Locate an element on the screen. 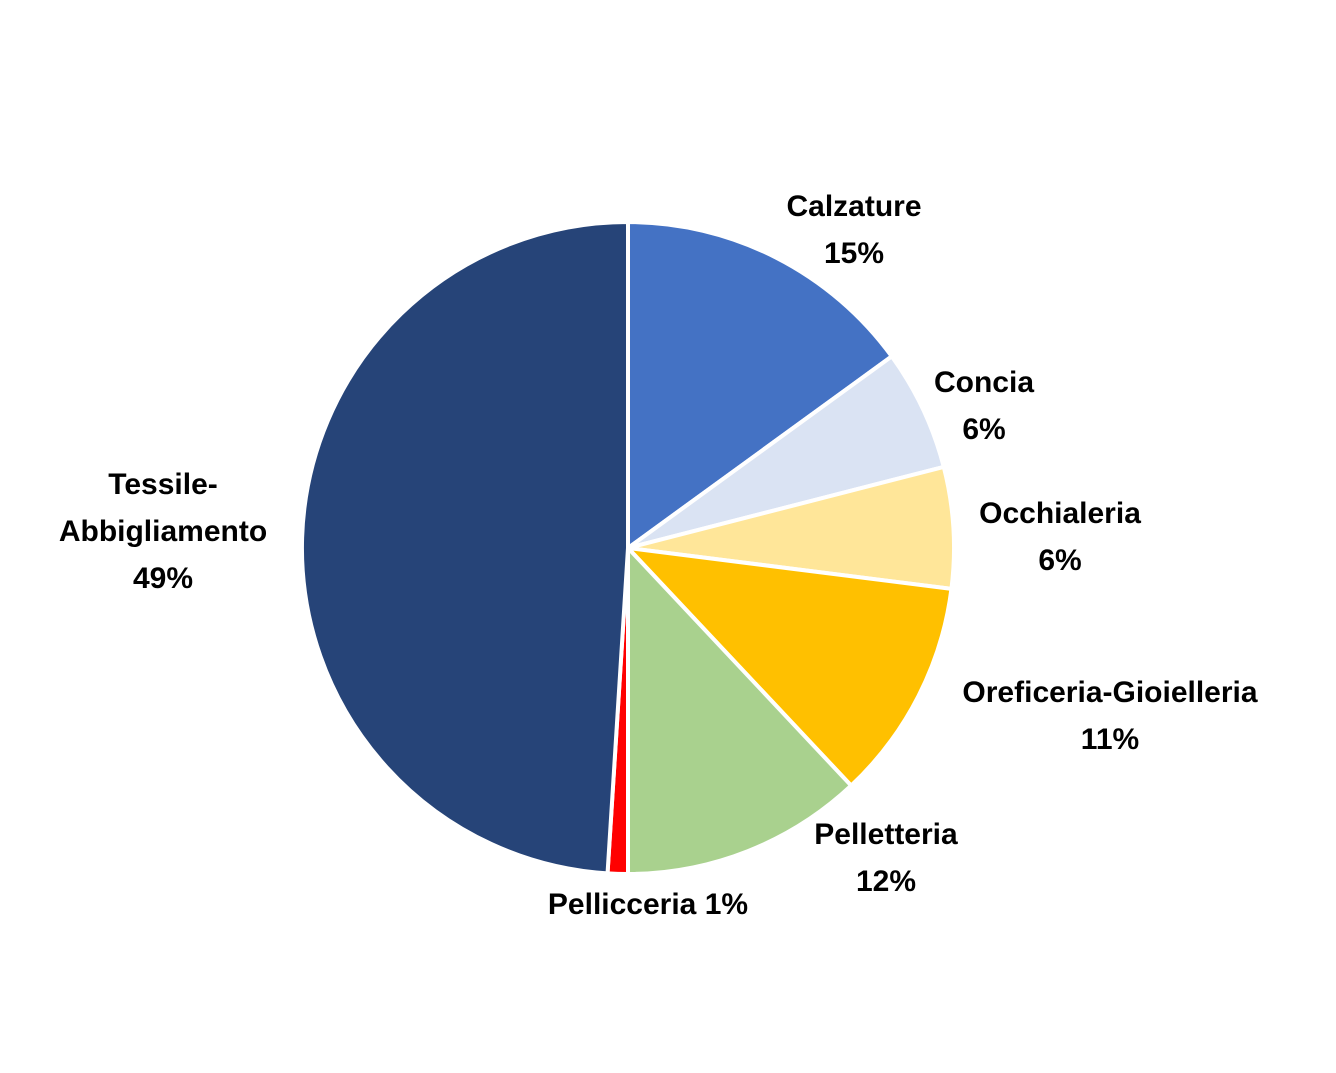 The height and width of the screenshot is (1073, 1336). pie-label-line: Tessile- is located at coordinates (163, 484).